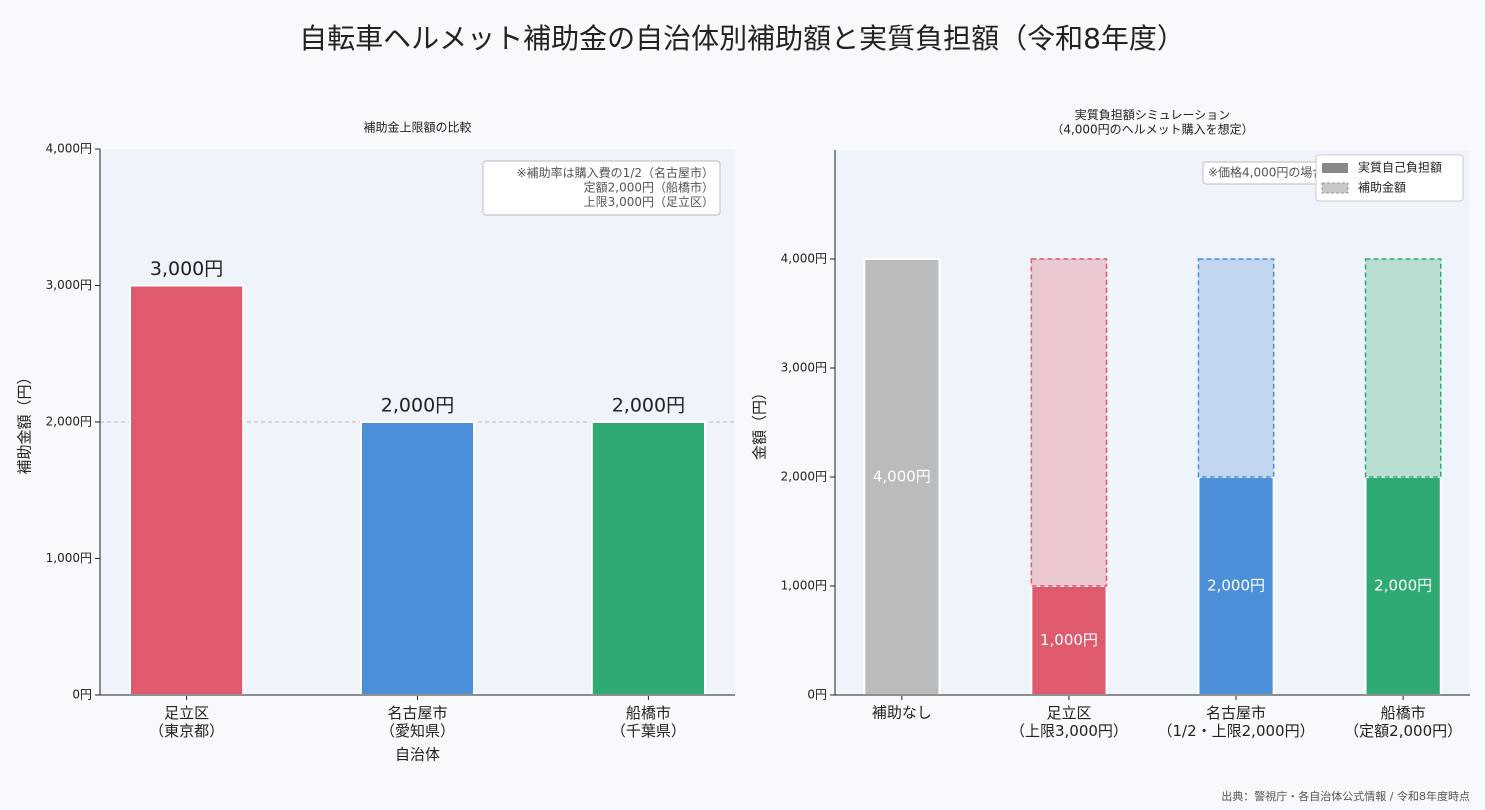 This screenshot has height=810, width=1485. Describe the element at coordinates (1382, 187) in the screenshot. I see `legend-label: 補助金額` at that location.